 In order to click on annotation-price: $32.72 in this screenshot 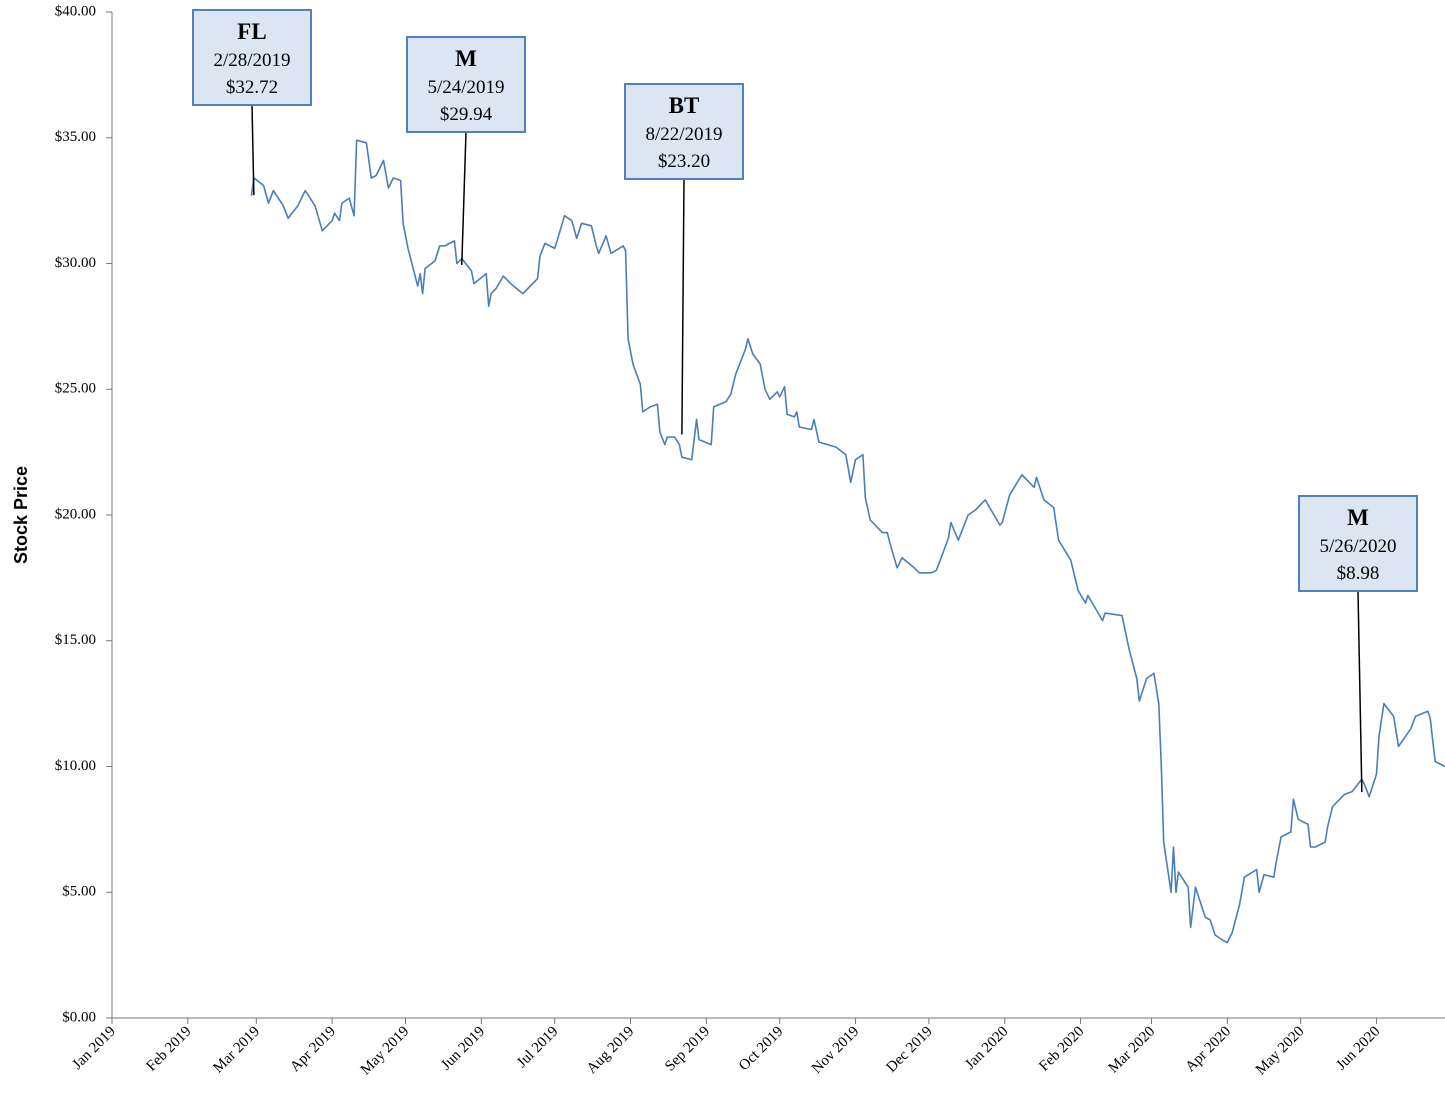, I will do `click(252, 87)`.